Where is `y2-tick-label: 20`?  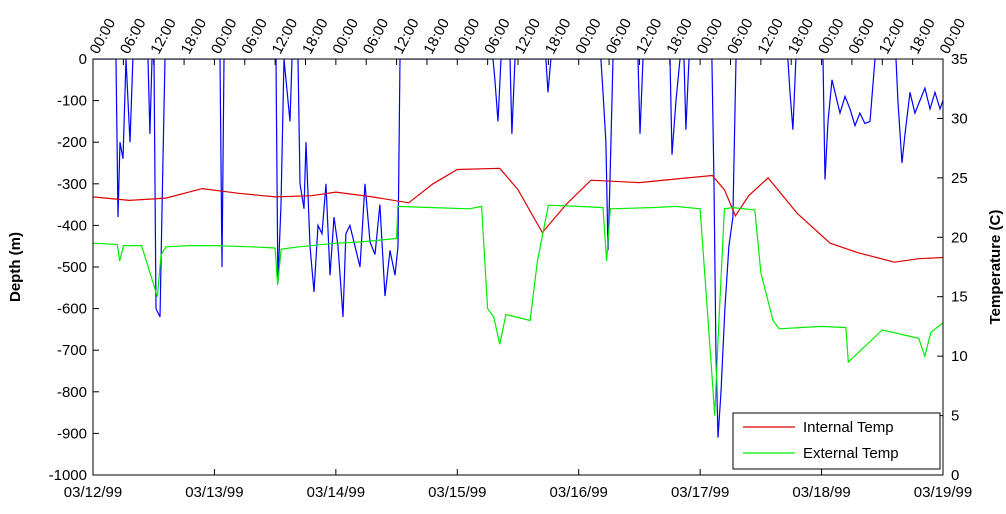
y2-tick-label: 20 is located at coordinates (959, 237).